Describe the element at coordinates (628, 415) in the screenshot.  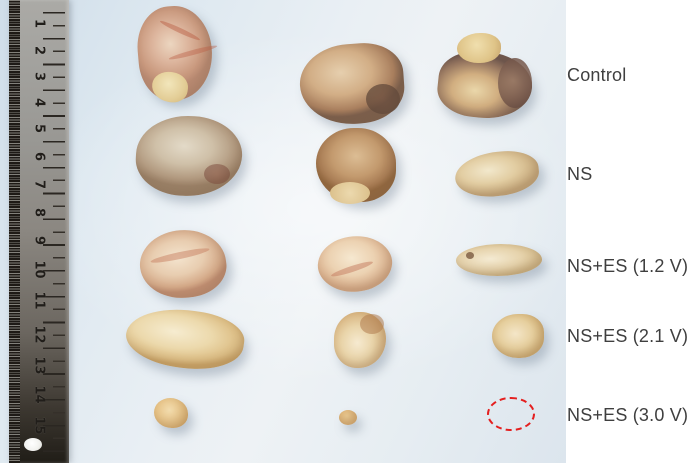
I see `row-label-ns-es-3-0v: NS+ES (3.0 V)` at that location.